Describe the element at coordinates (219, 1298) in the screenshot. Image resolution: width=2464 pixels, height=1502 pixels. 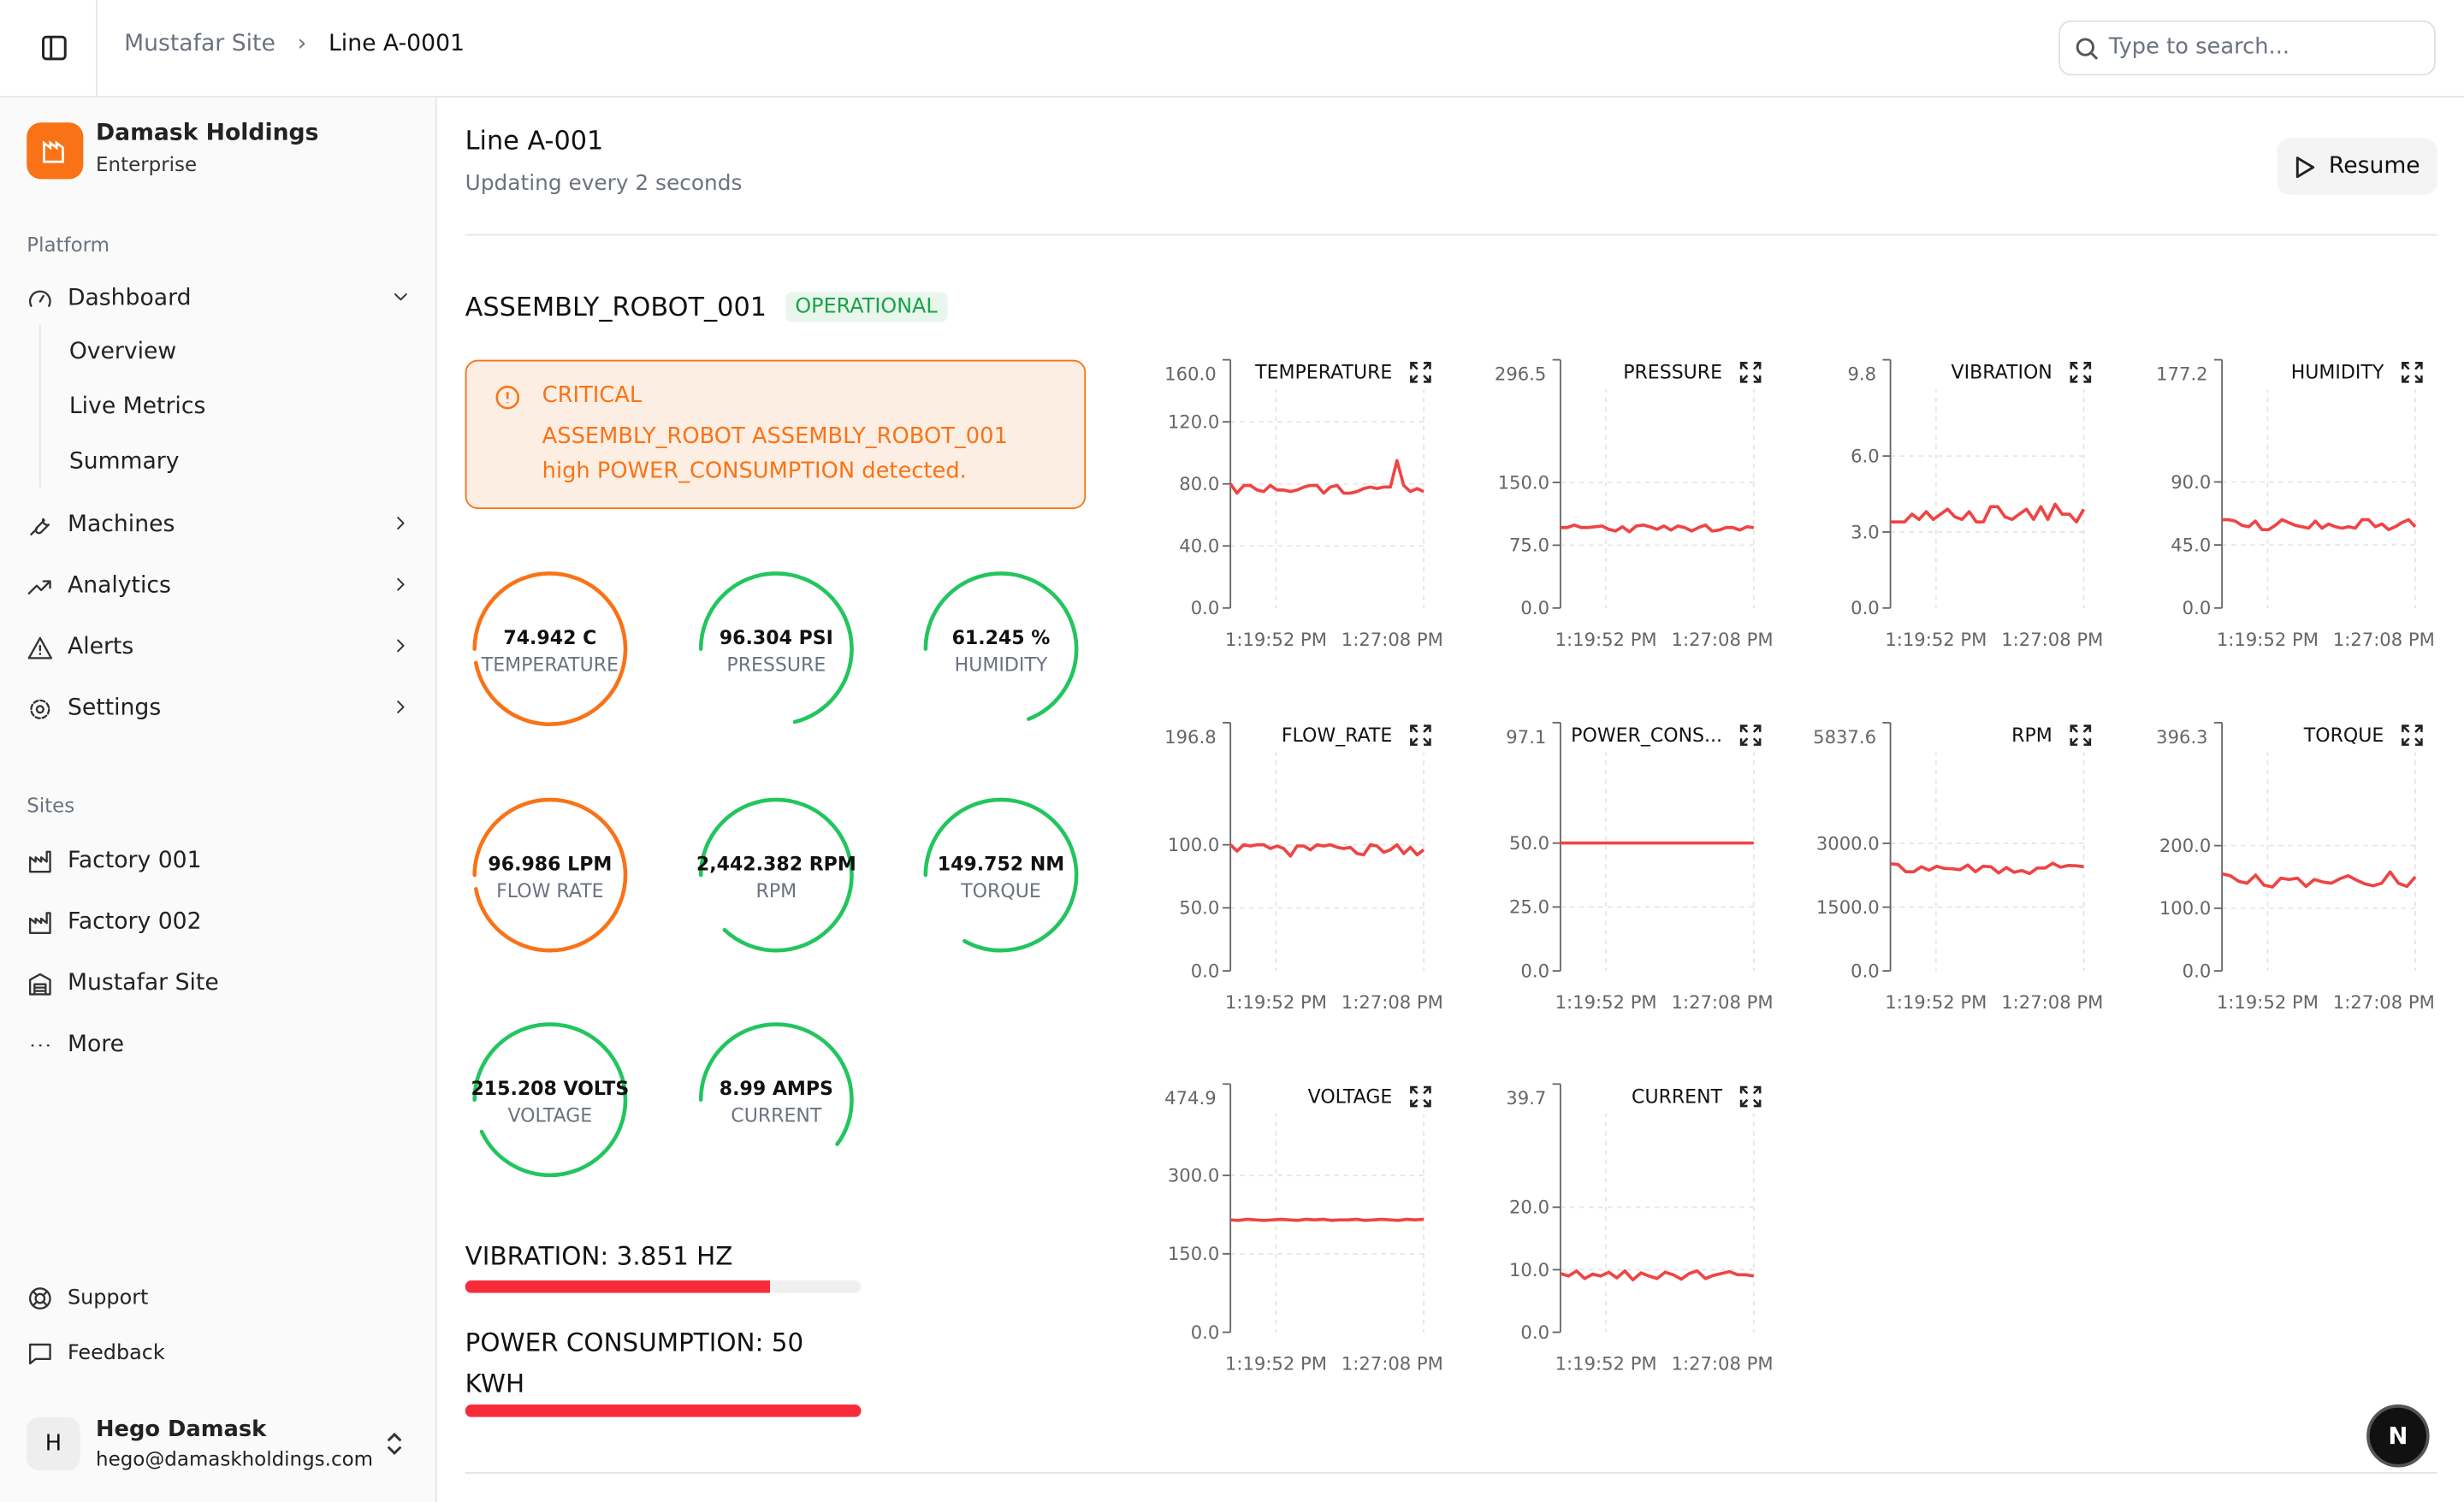
I see `support-link: Support` at that location.